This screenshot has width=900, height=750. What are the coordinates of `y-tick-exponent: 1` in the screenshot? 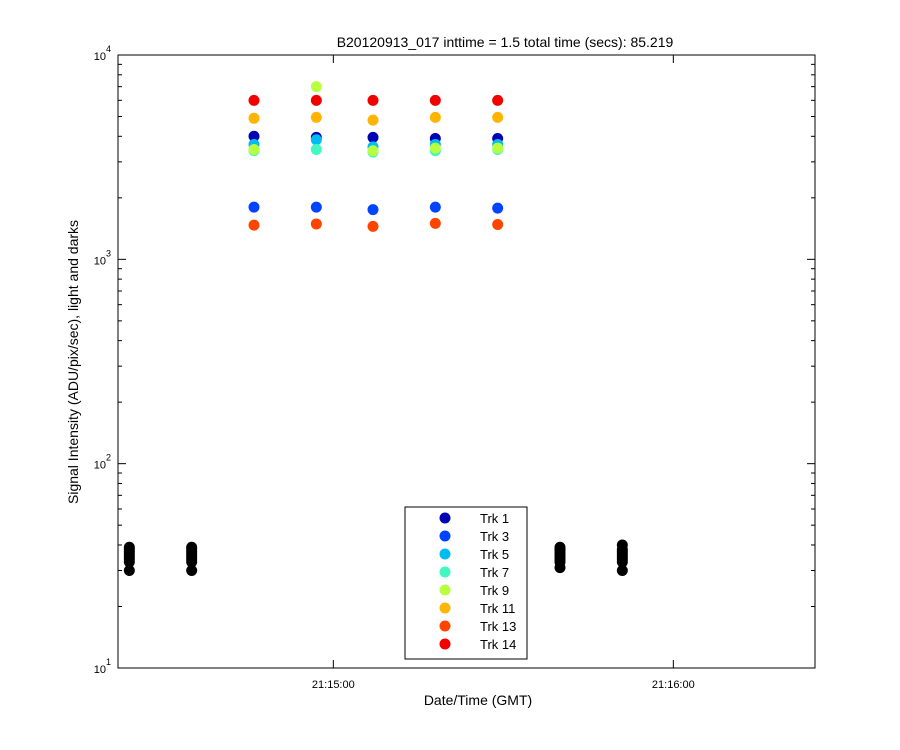 It's located at (108, 662).